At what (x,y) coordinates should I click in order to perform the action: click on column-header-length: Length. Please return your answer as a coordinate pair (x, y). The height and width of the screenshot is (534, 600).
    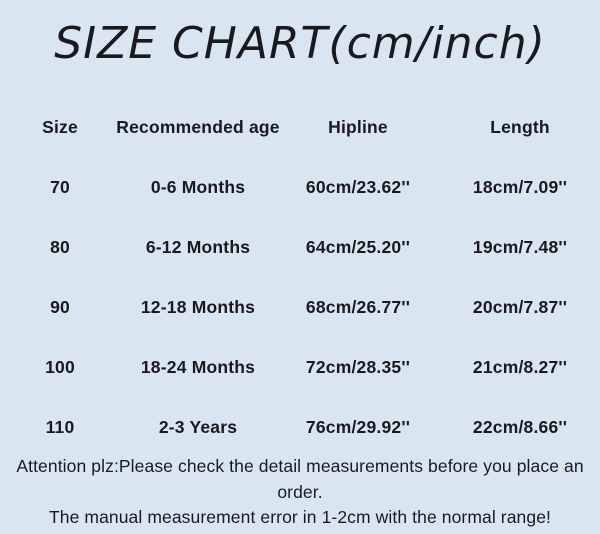
    Looking at the image, I should click on (520, 126).